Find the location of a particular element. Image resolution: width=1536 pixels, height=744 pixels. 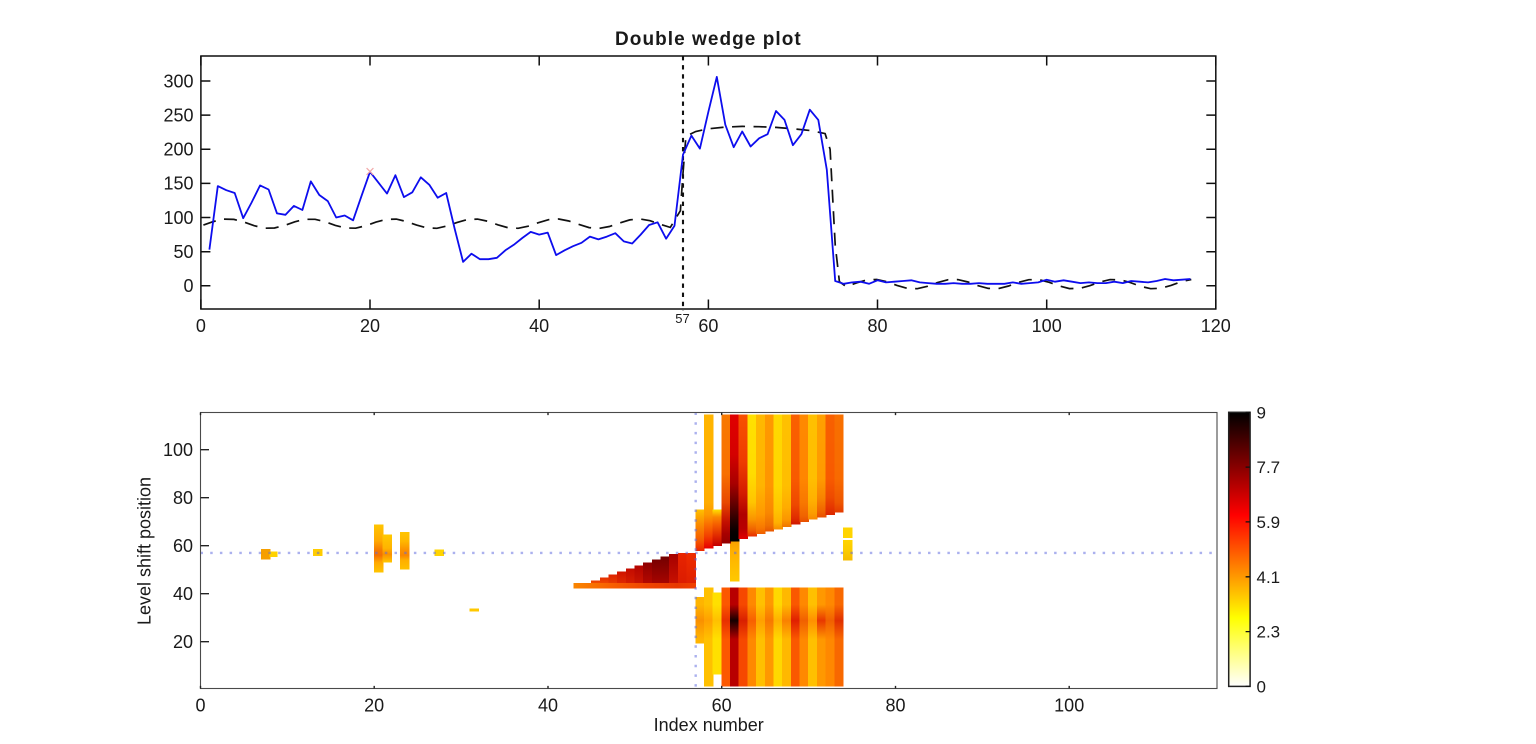

svg-text: 50 is located at coordinates (183, 252).